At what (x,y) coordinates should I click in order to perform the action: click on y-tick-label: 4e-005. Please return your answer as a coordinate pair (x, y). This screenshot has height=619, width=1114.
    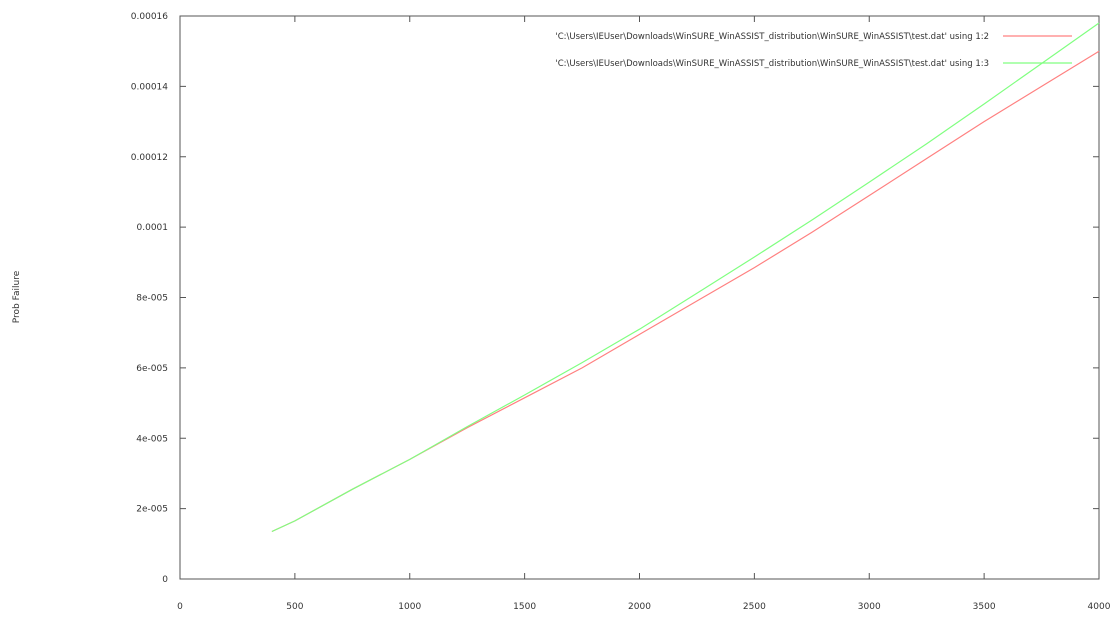
    Looking at the image, I should click on (152, 439).